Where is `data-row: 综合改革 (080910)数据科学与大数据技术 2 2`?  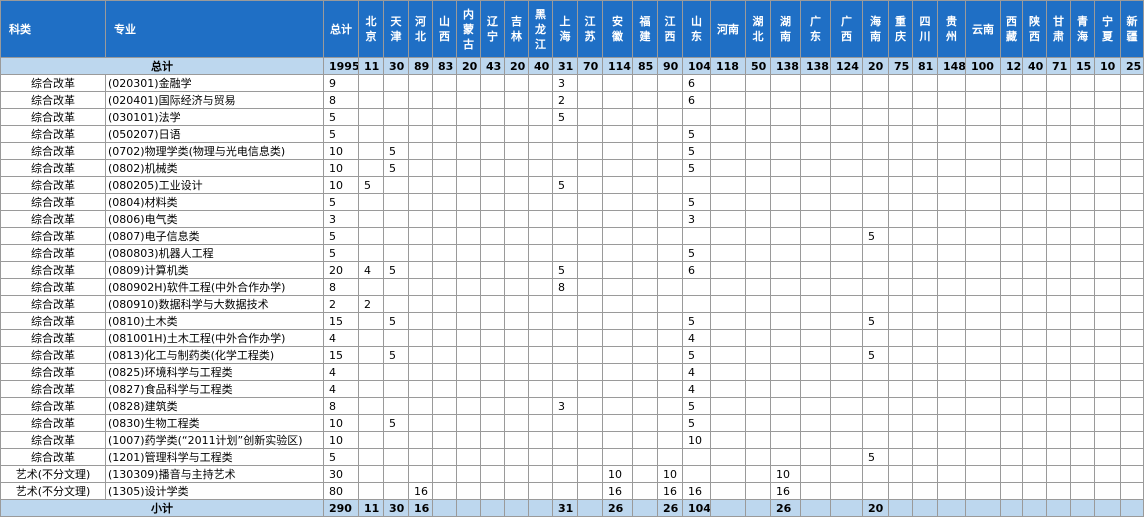
data-row: 综合改革 (080910)数据科学与大数据技术 2 2 is located at coordinates (572, 304).